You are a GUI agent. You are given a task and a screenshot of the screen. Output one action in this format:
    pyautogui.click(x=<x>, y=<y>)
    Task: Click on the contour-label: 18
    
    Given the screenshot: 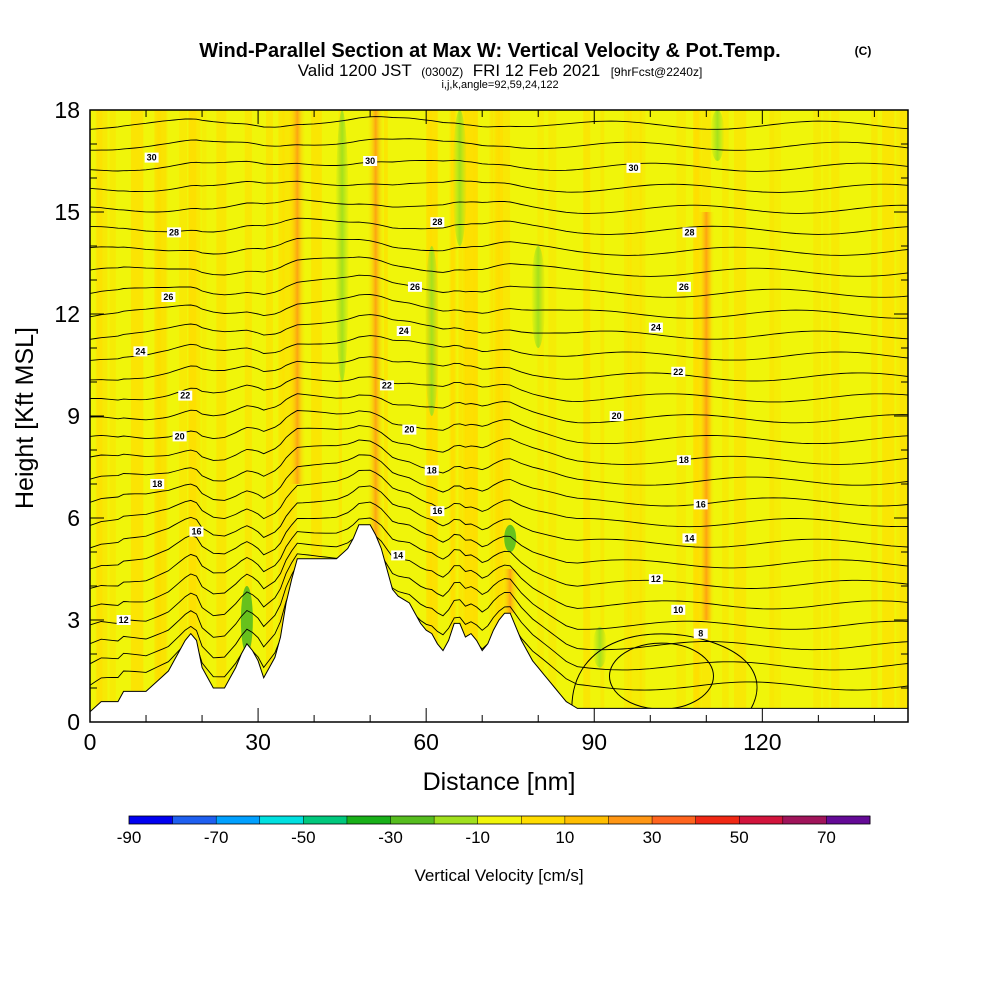 What is the action you would take?
    pyautogui.click(x=157, y=484)
    